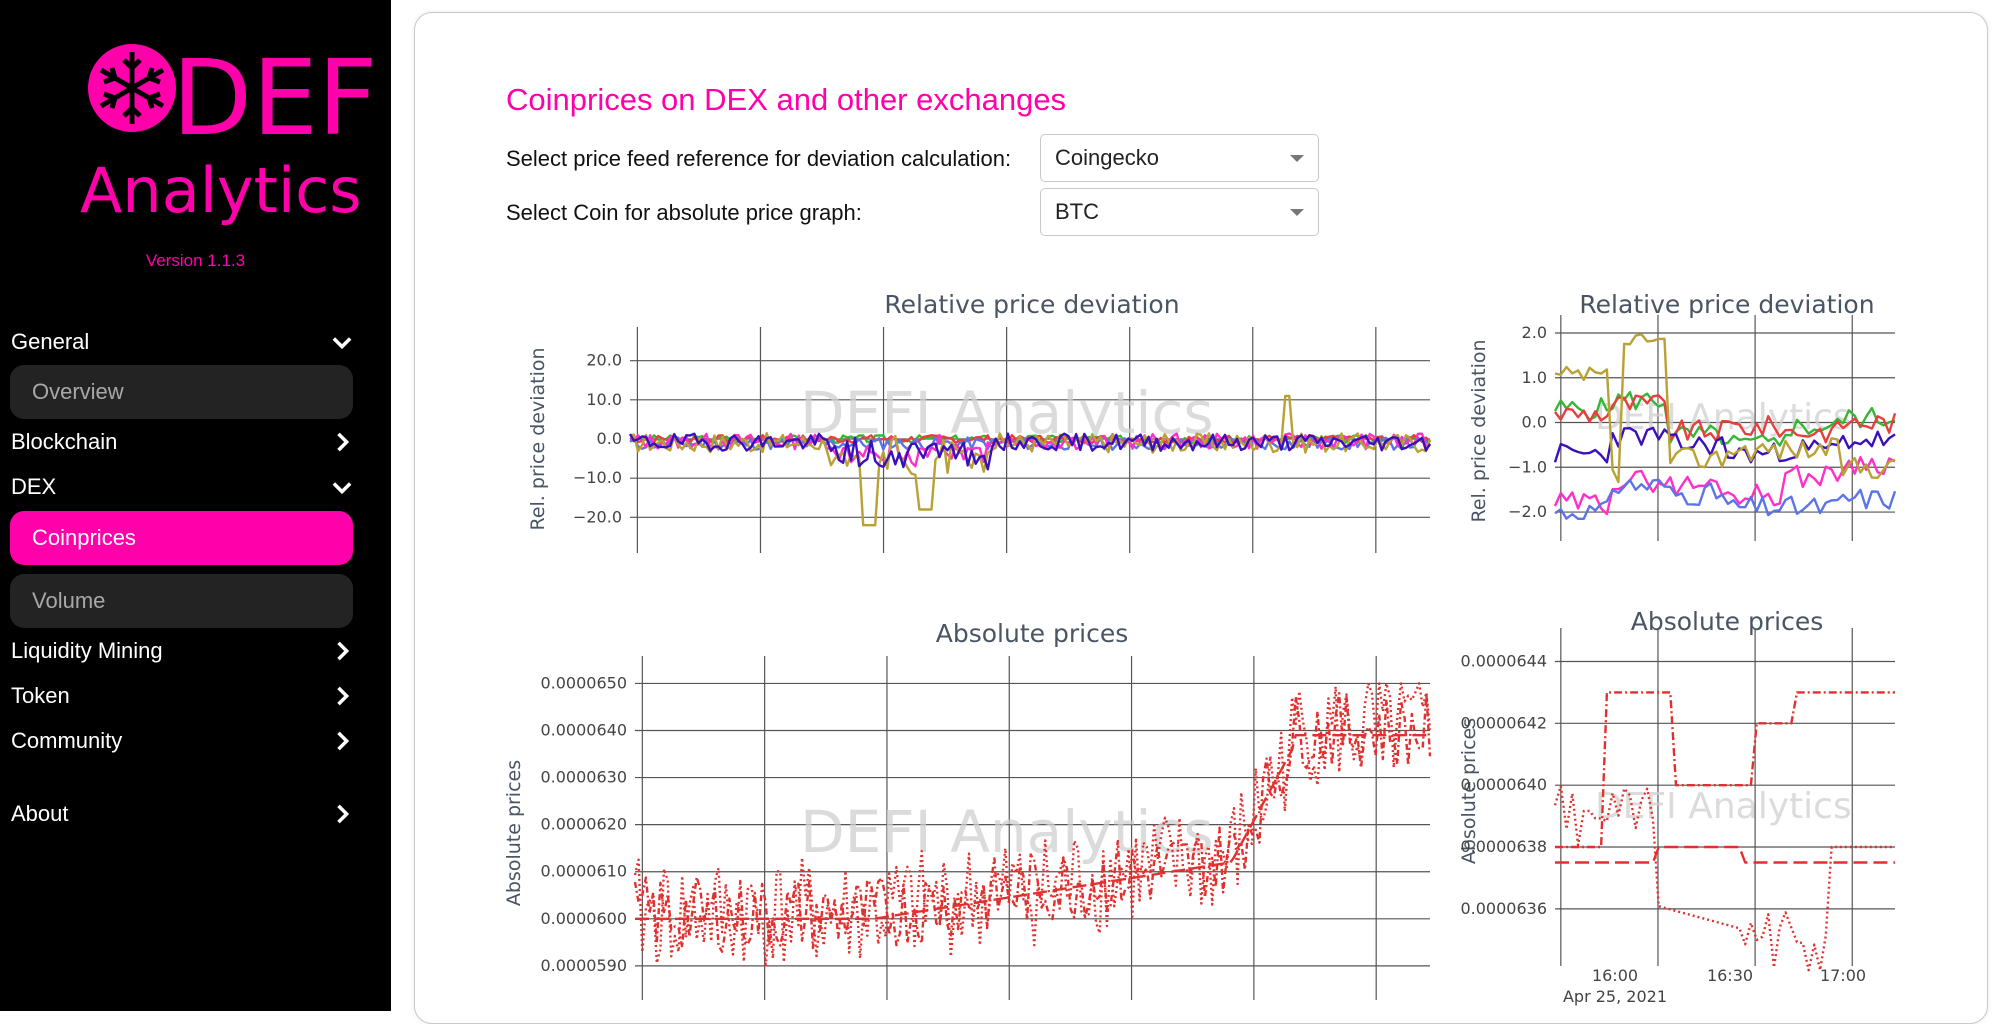 The height and width of the screenshot is (1024, 2000). Describe the element at coordinates (183, 814) in the screenshot. I see `nav-about: About` at that location.